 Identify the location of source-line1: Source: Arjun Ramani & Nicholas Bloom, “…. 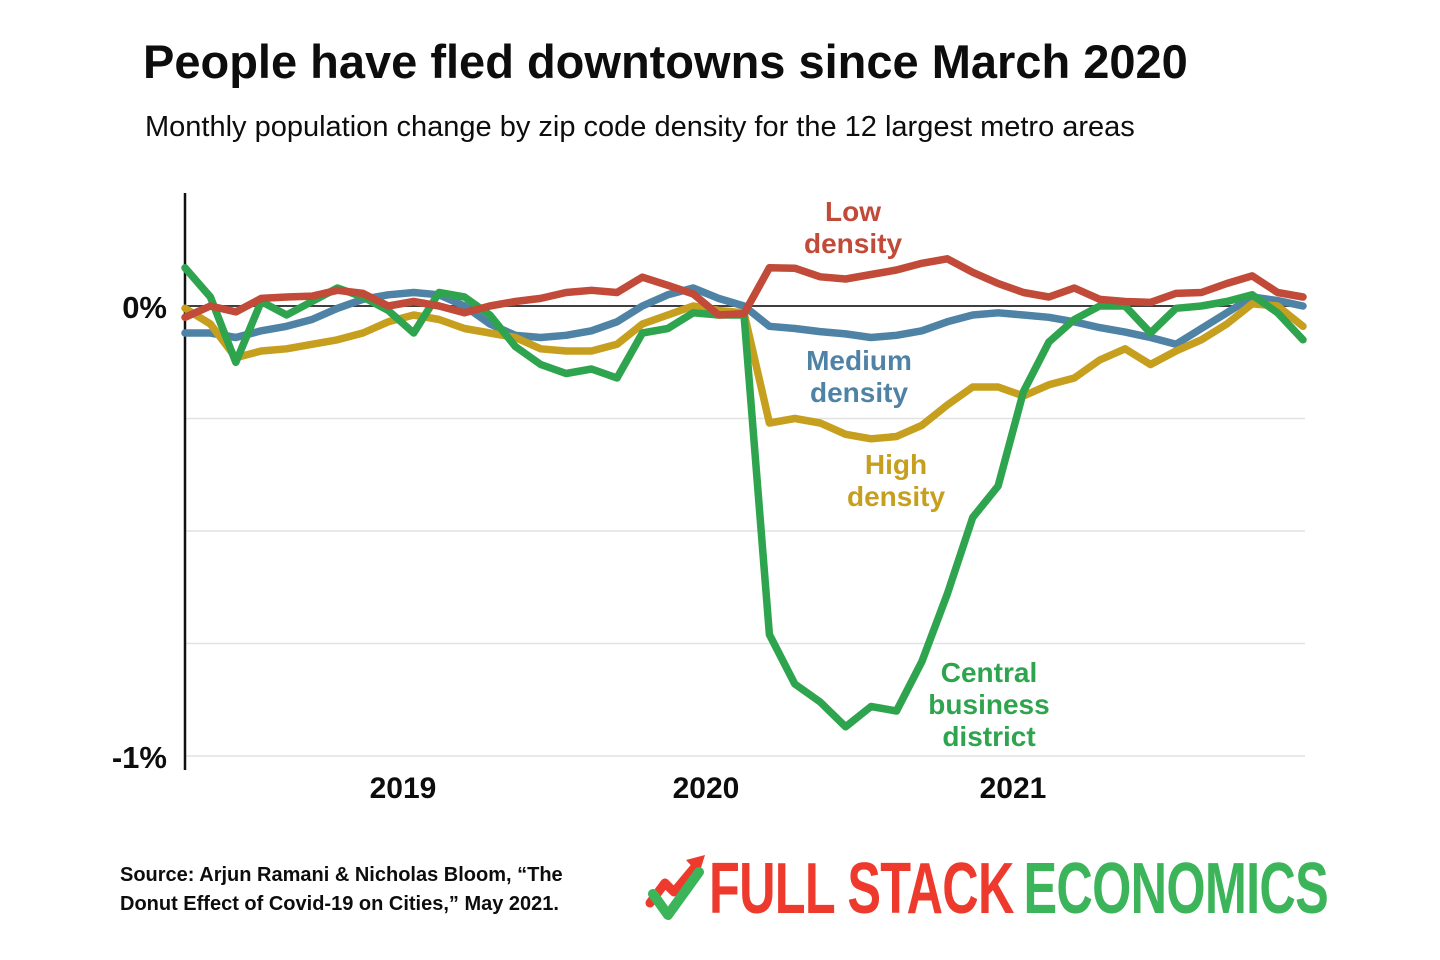
(341, 875).